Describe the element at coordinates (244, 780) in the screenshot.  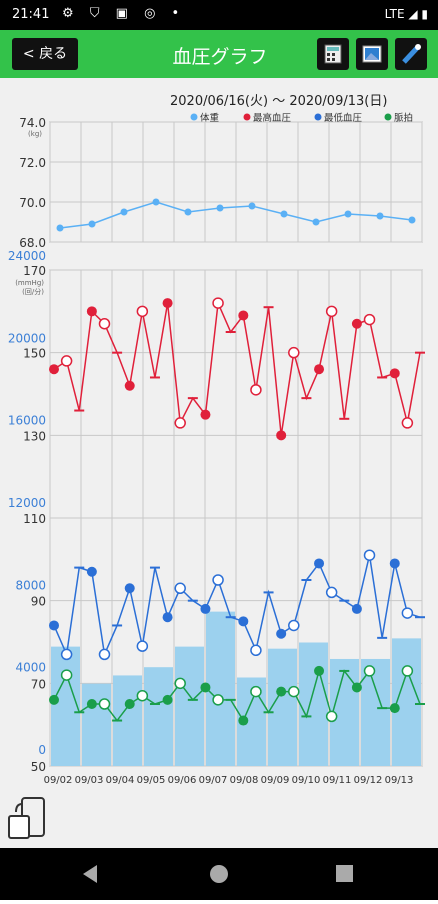
I see `x-axis-label: 09/08` at that location.